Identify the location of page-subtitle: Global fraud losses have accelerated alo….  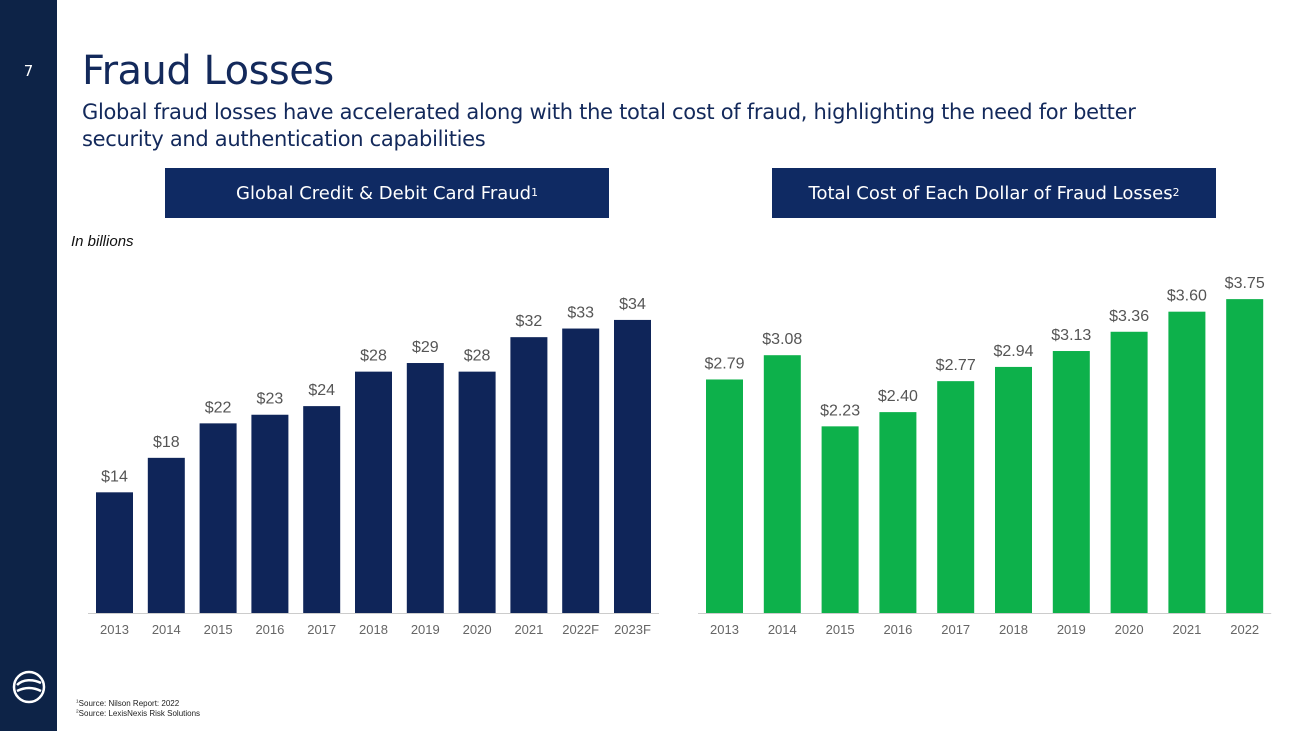
(609, 125).